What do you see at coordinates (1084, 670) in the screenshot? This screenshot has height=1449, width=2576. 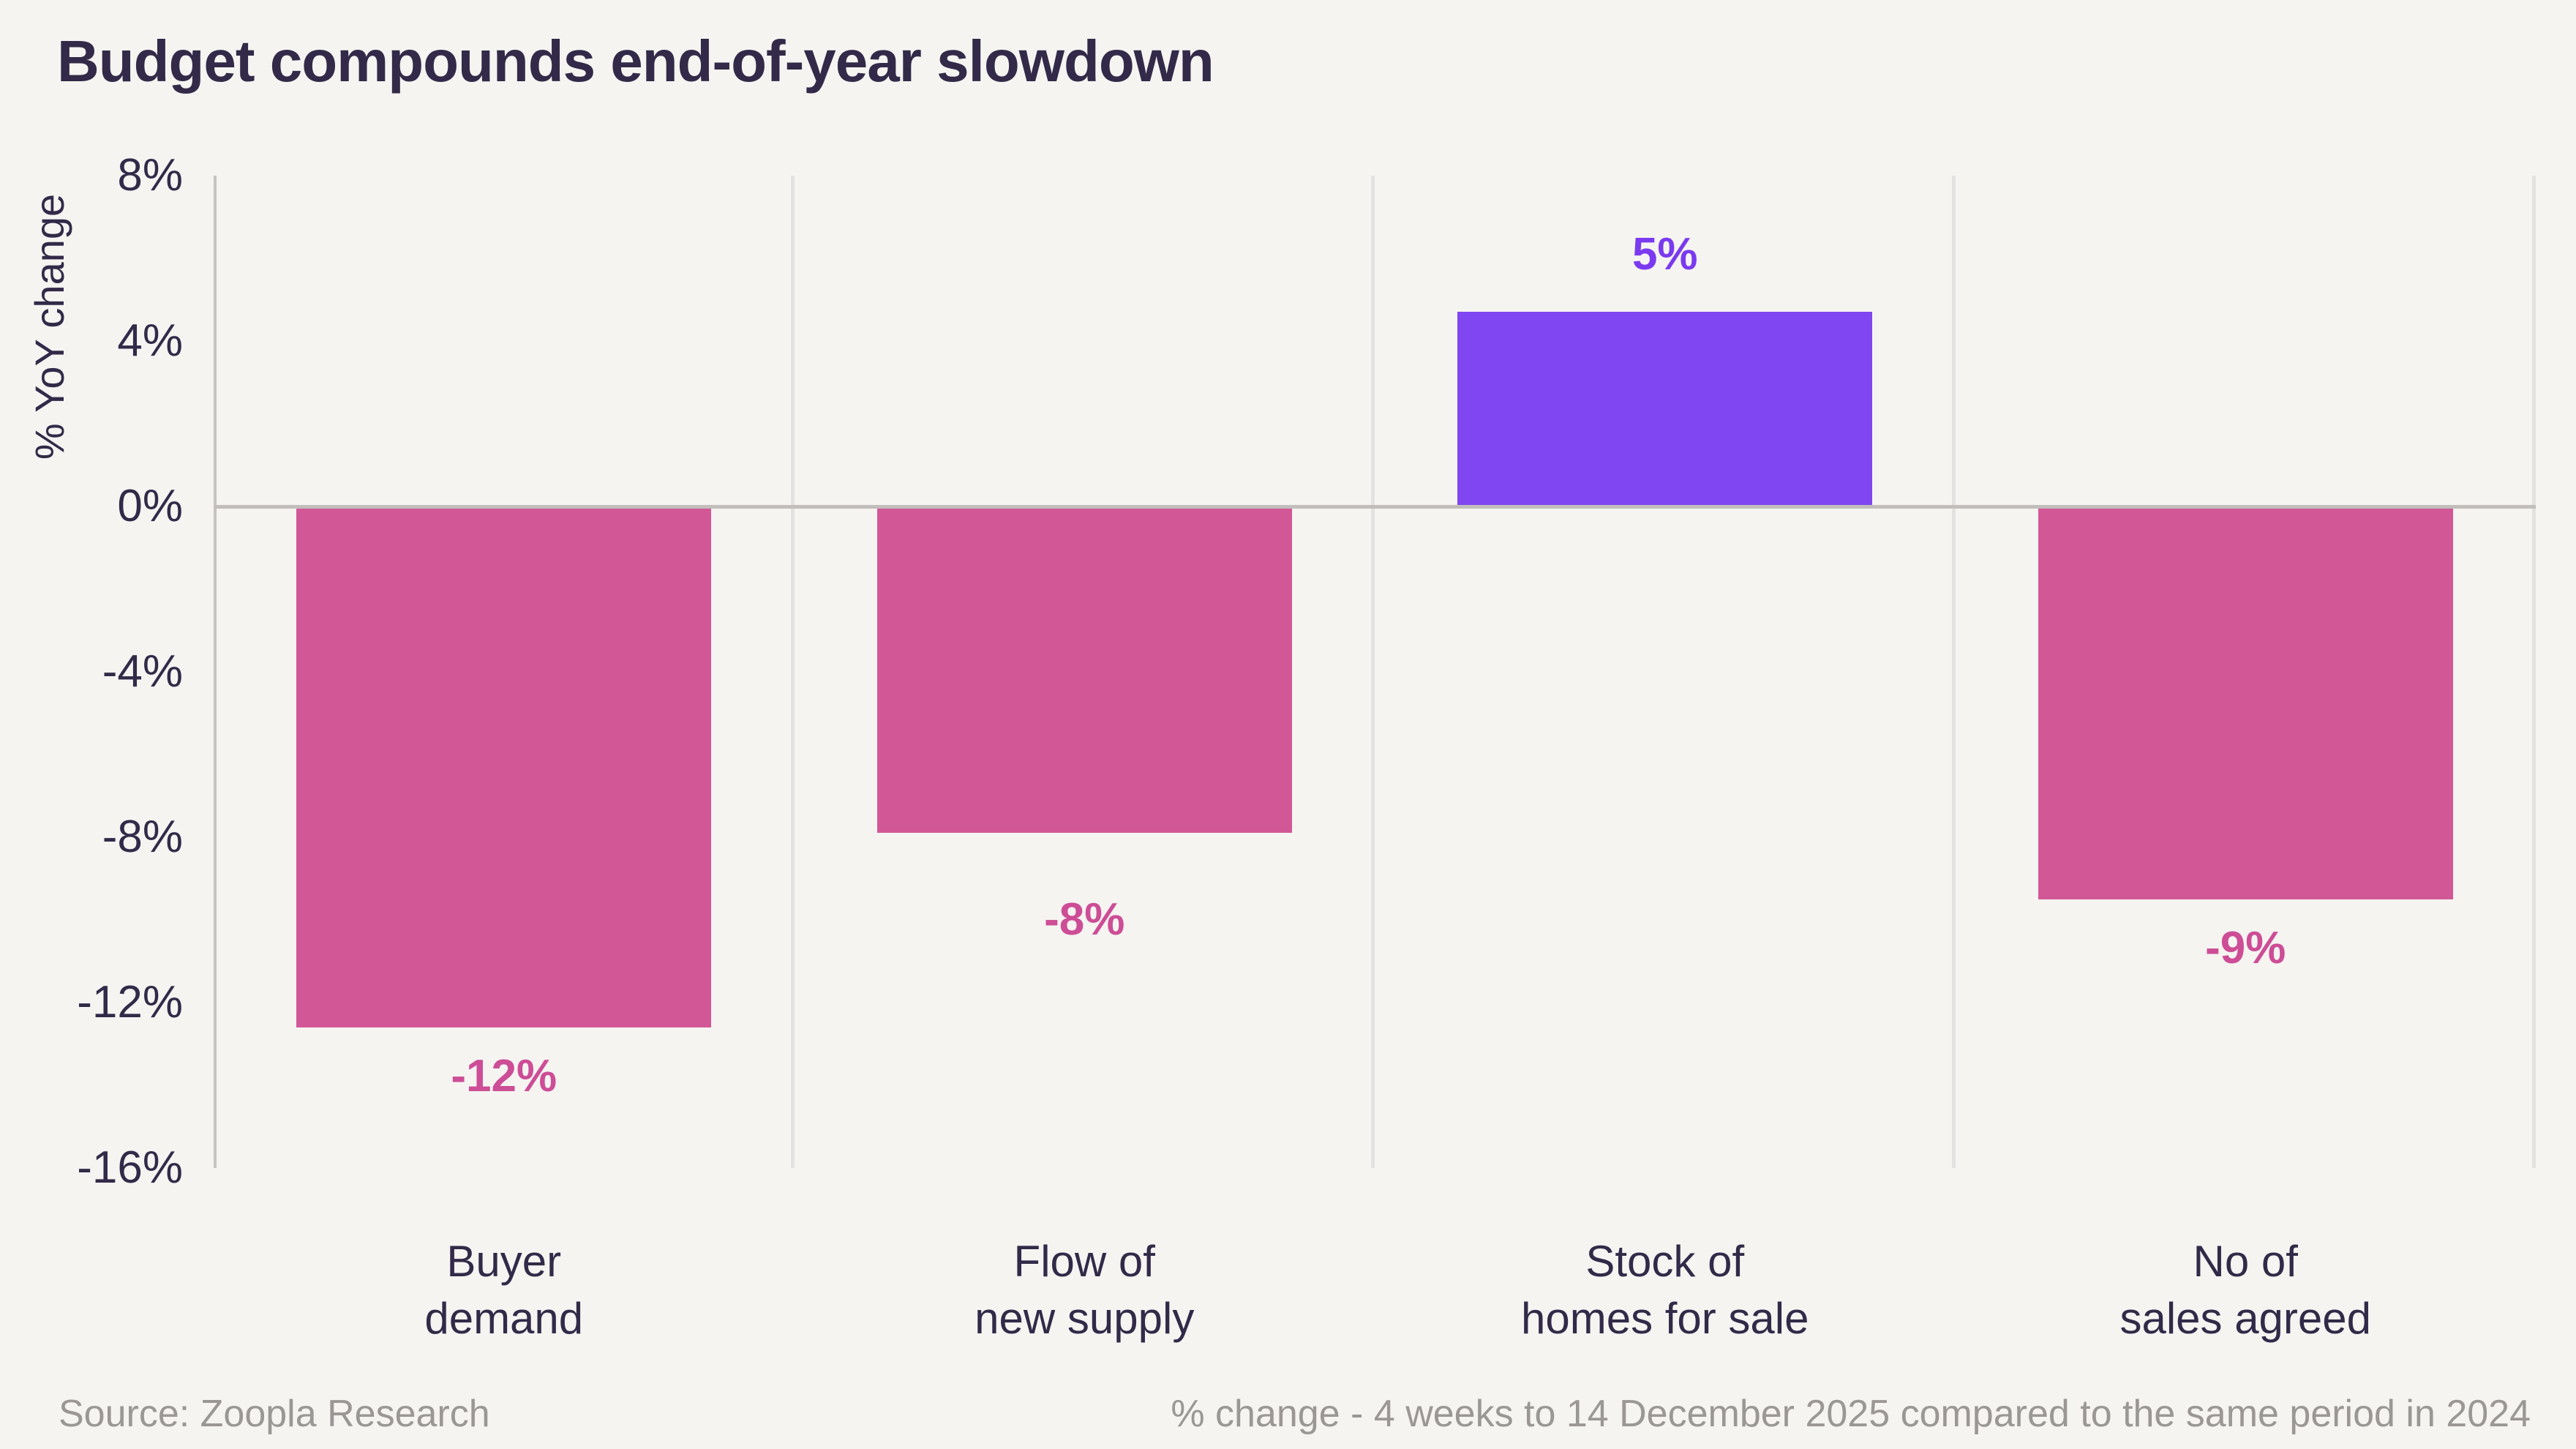 I see `bar-flow-of-new-supply` at bounding box center [1084, 670].